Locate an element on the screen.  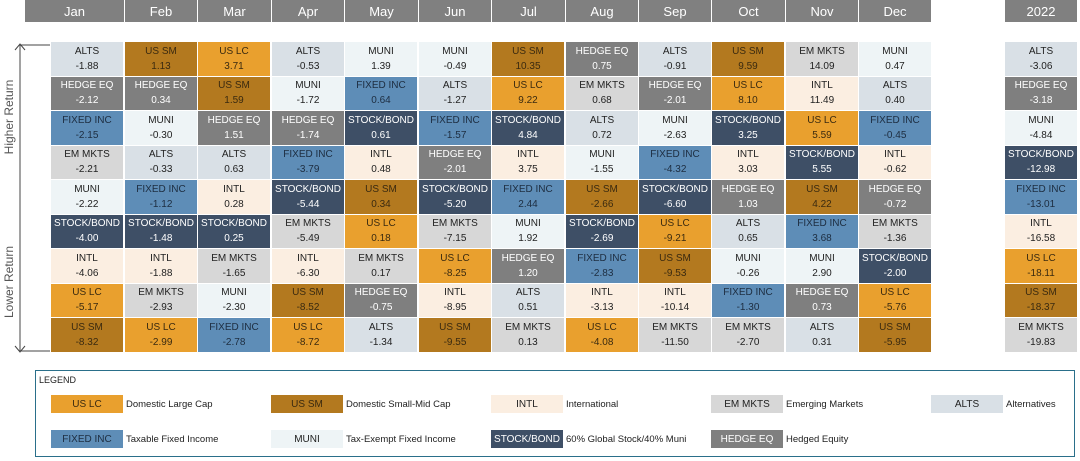
return-cell: FIXED INC -13.01 is located at coordinates (1041, 197).